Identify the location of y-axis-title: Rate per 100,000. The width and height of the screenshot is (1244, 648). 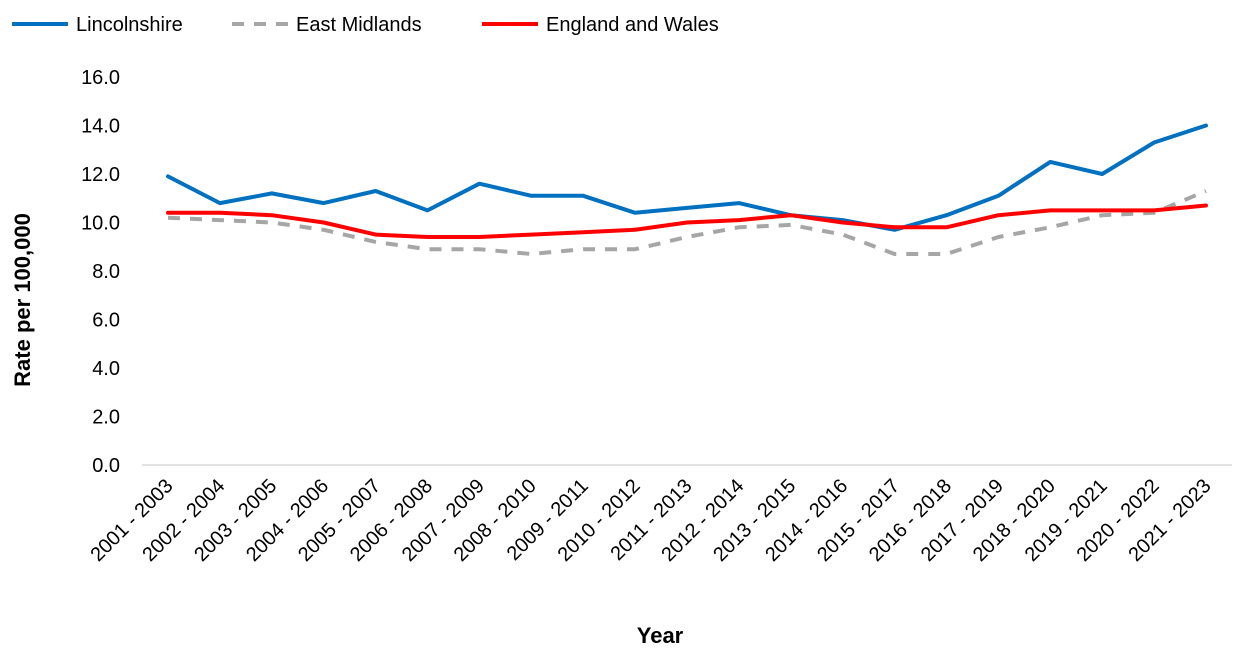
(22, 300).